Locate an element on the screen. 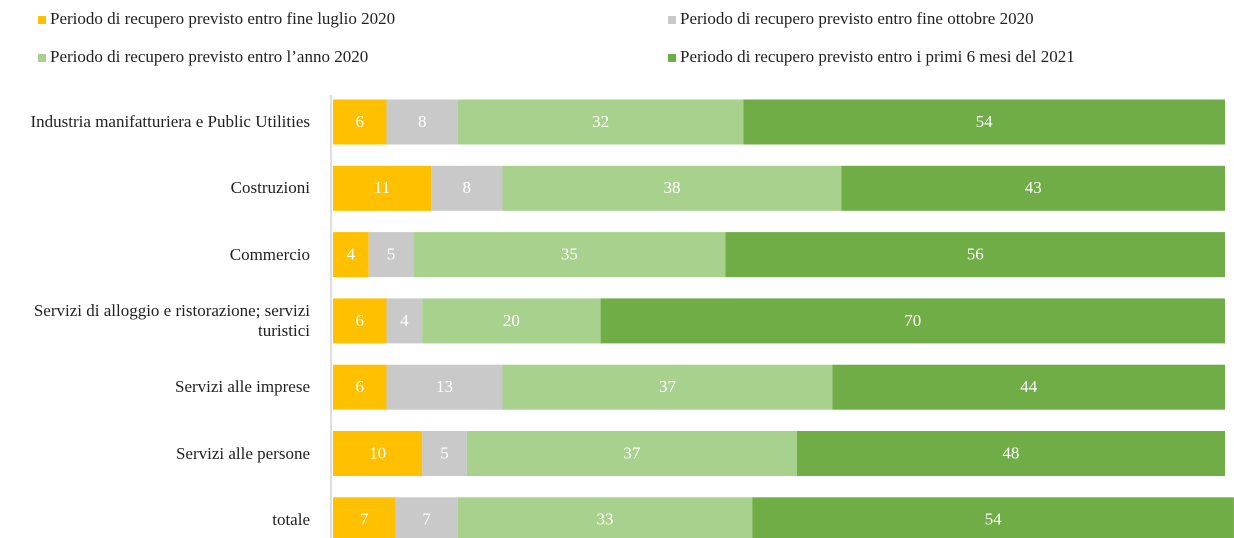 Image resolution: width=1234 pixels, height=538 pixels. value-label: 13 is located at coordinates (444, 386).